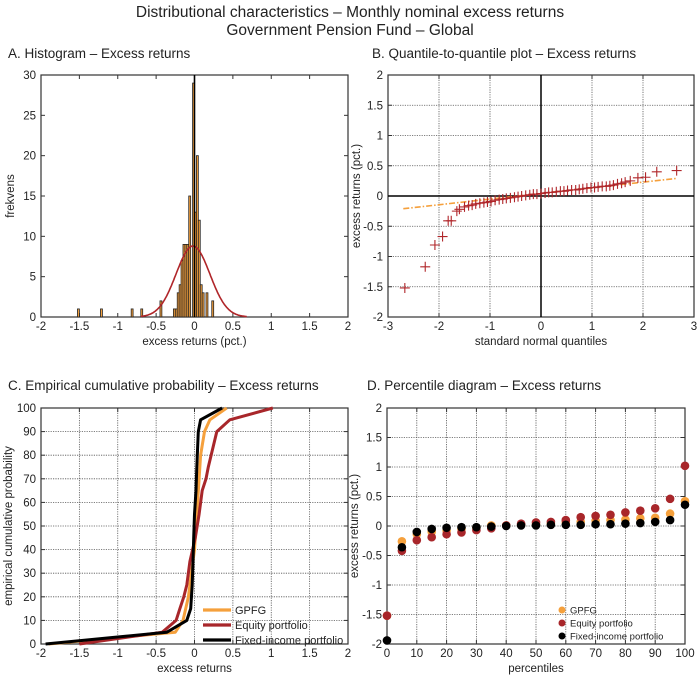 This screenshot has width=700, height=686. What do you see at coordinates (176, 526) in the screenshot?
I see `ecdf-line-equity` at bounding box center [176, 526].